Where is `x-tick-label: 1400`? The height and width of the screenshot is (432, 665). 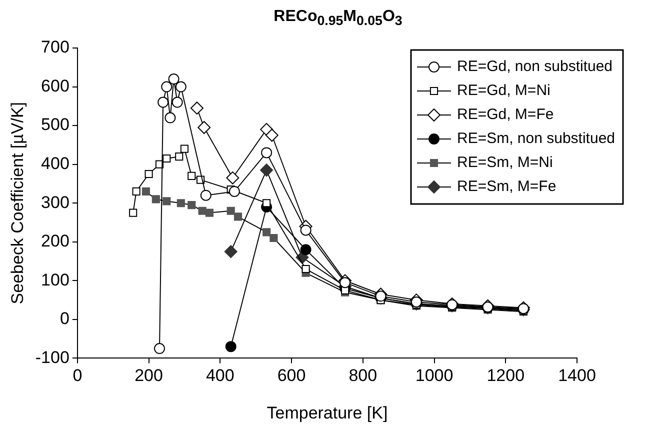 x-tick-label: 1400 is located at coordinates (577, 376).